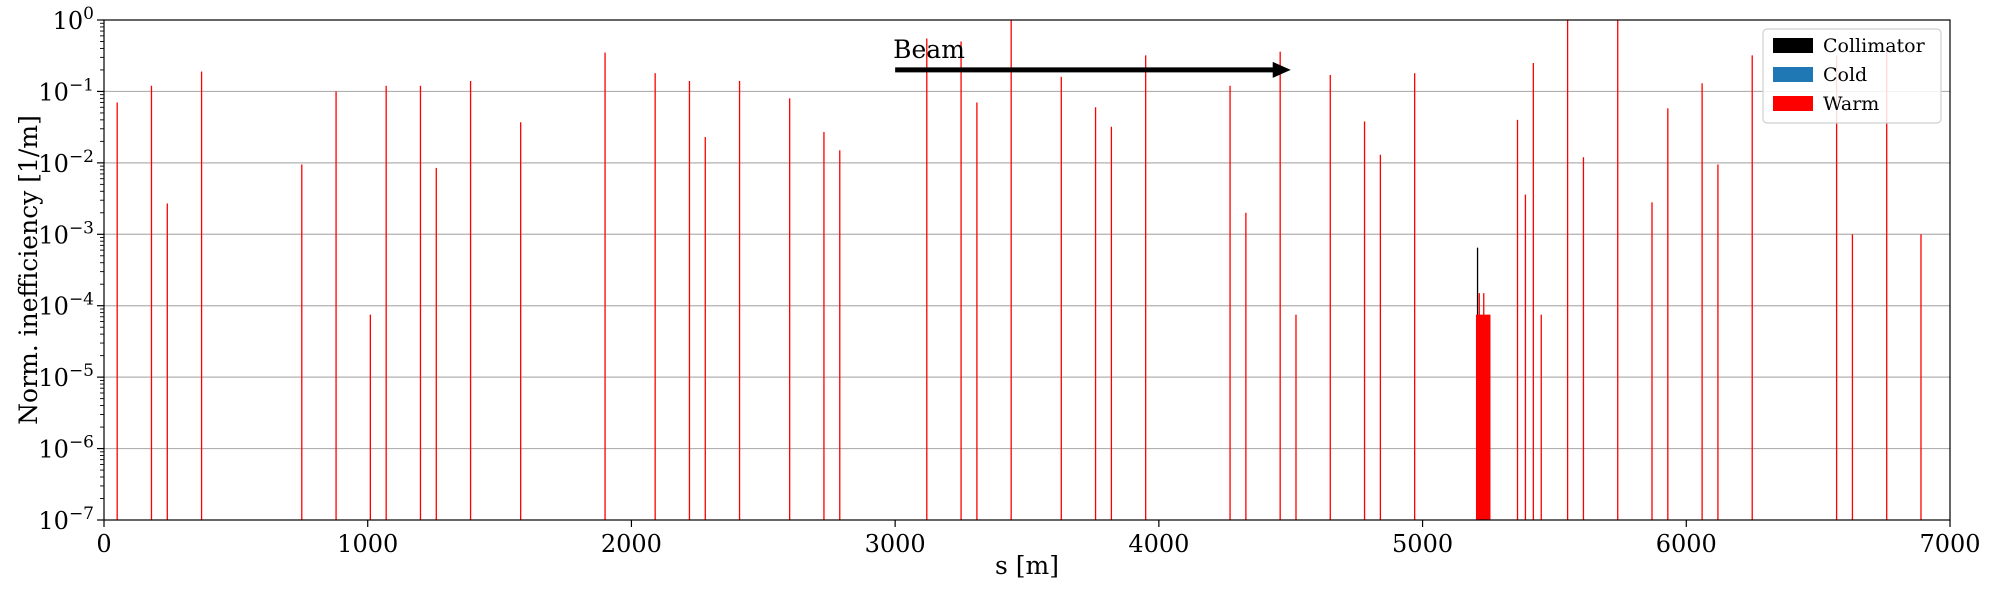 Image resolution: width=1989 pixels, height=590 pixels. I want to click on legend: Collimator Cold Warm, so click(1852, 76).